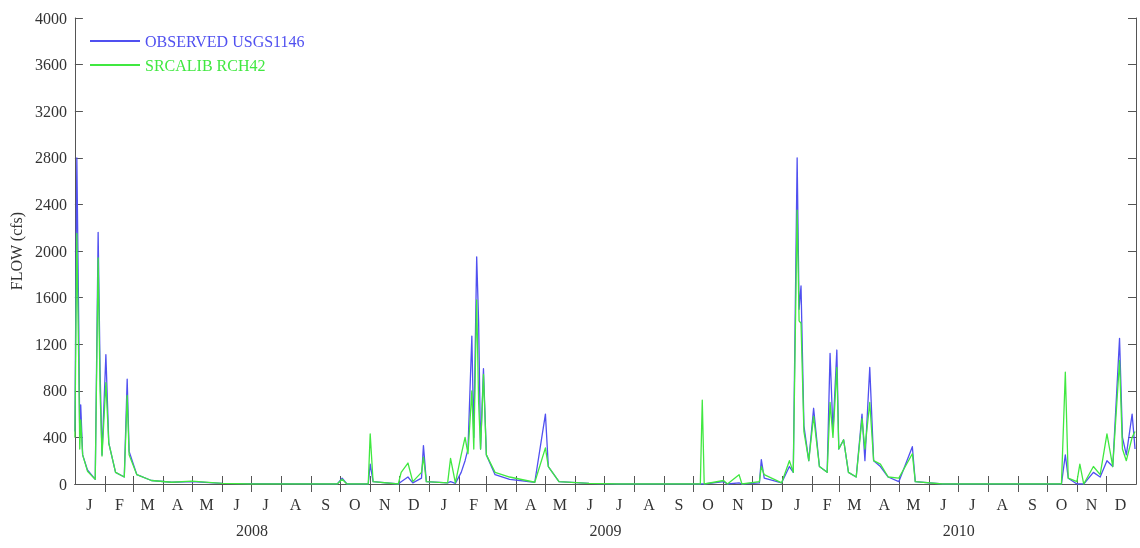  What do you see at coordinates (50, 111) in the screenshot?
I see `y-tick-label: 3200` at bounding box center [50, 111].